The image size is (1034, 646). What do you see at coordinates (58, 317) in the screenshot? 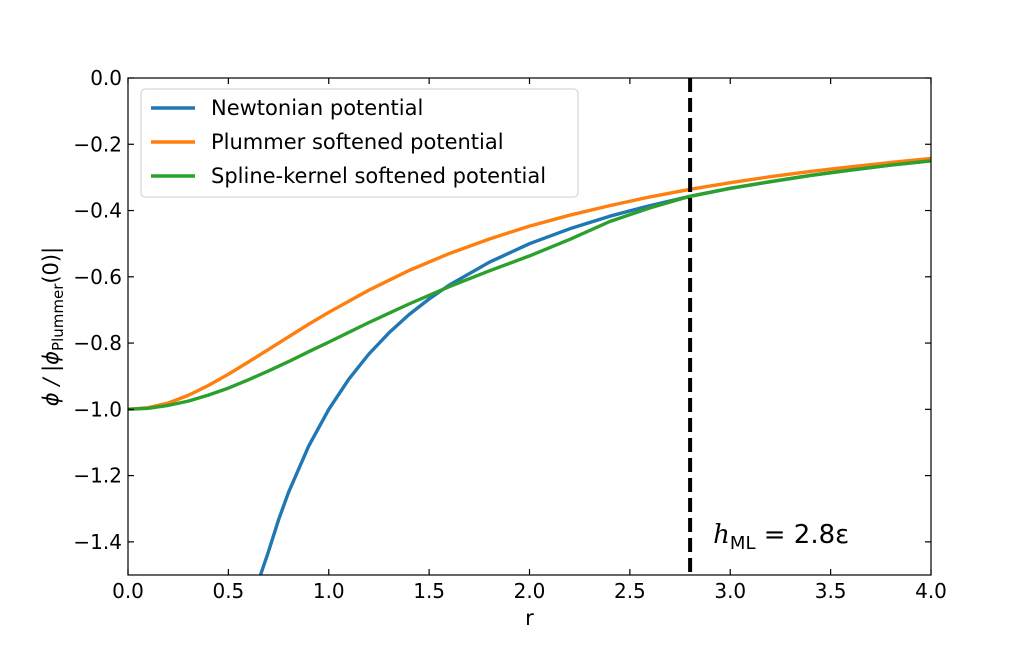
I see `y-axis-label-subscript: Plummer` at bounding box center [58, 317].